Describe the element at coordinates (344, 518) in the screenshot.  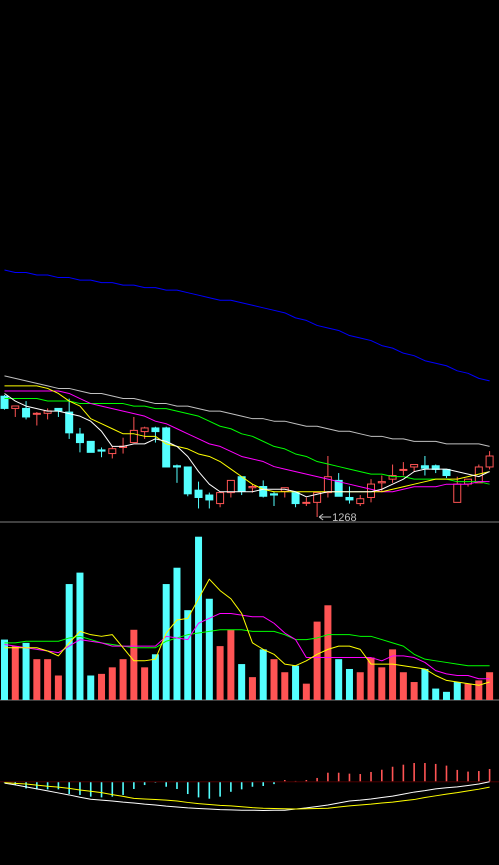
I see `annotation: 1268` at that location.